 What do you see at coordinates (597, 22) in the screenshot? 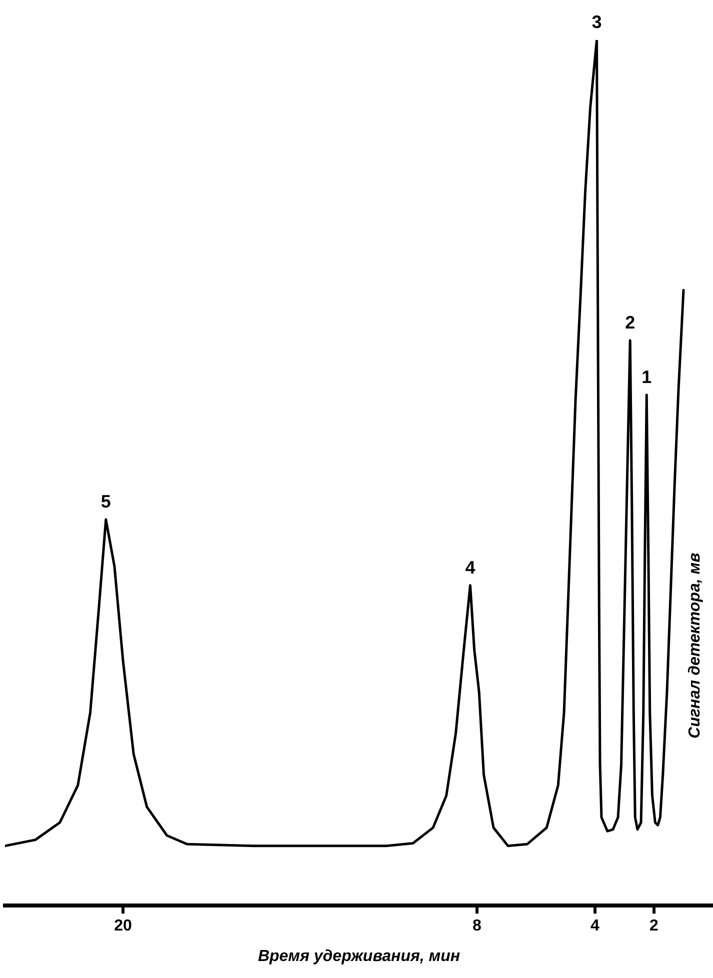
I see `annotation: 3` at bounding box center [597, 22].